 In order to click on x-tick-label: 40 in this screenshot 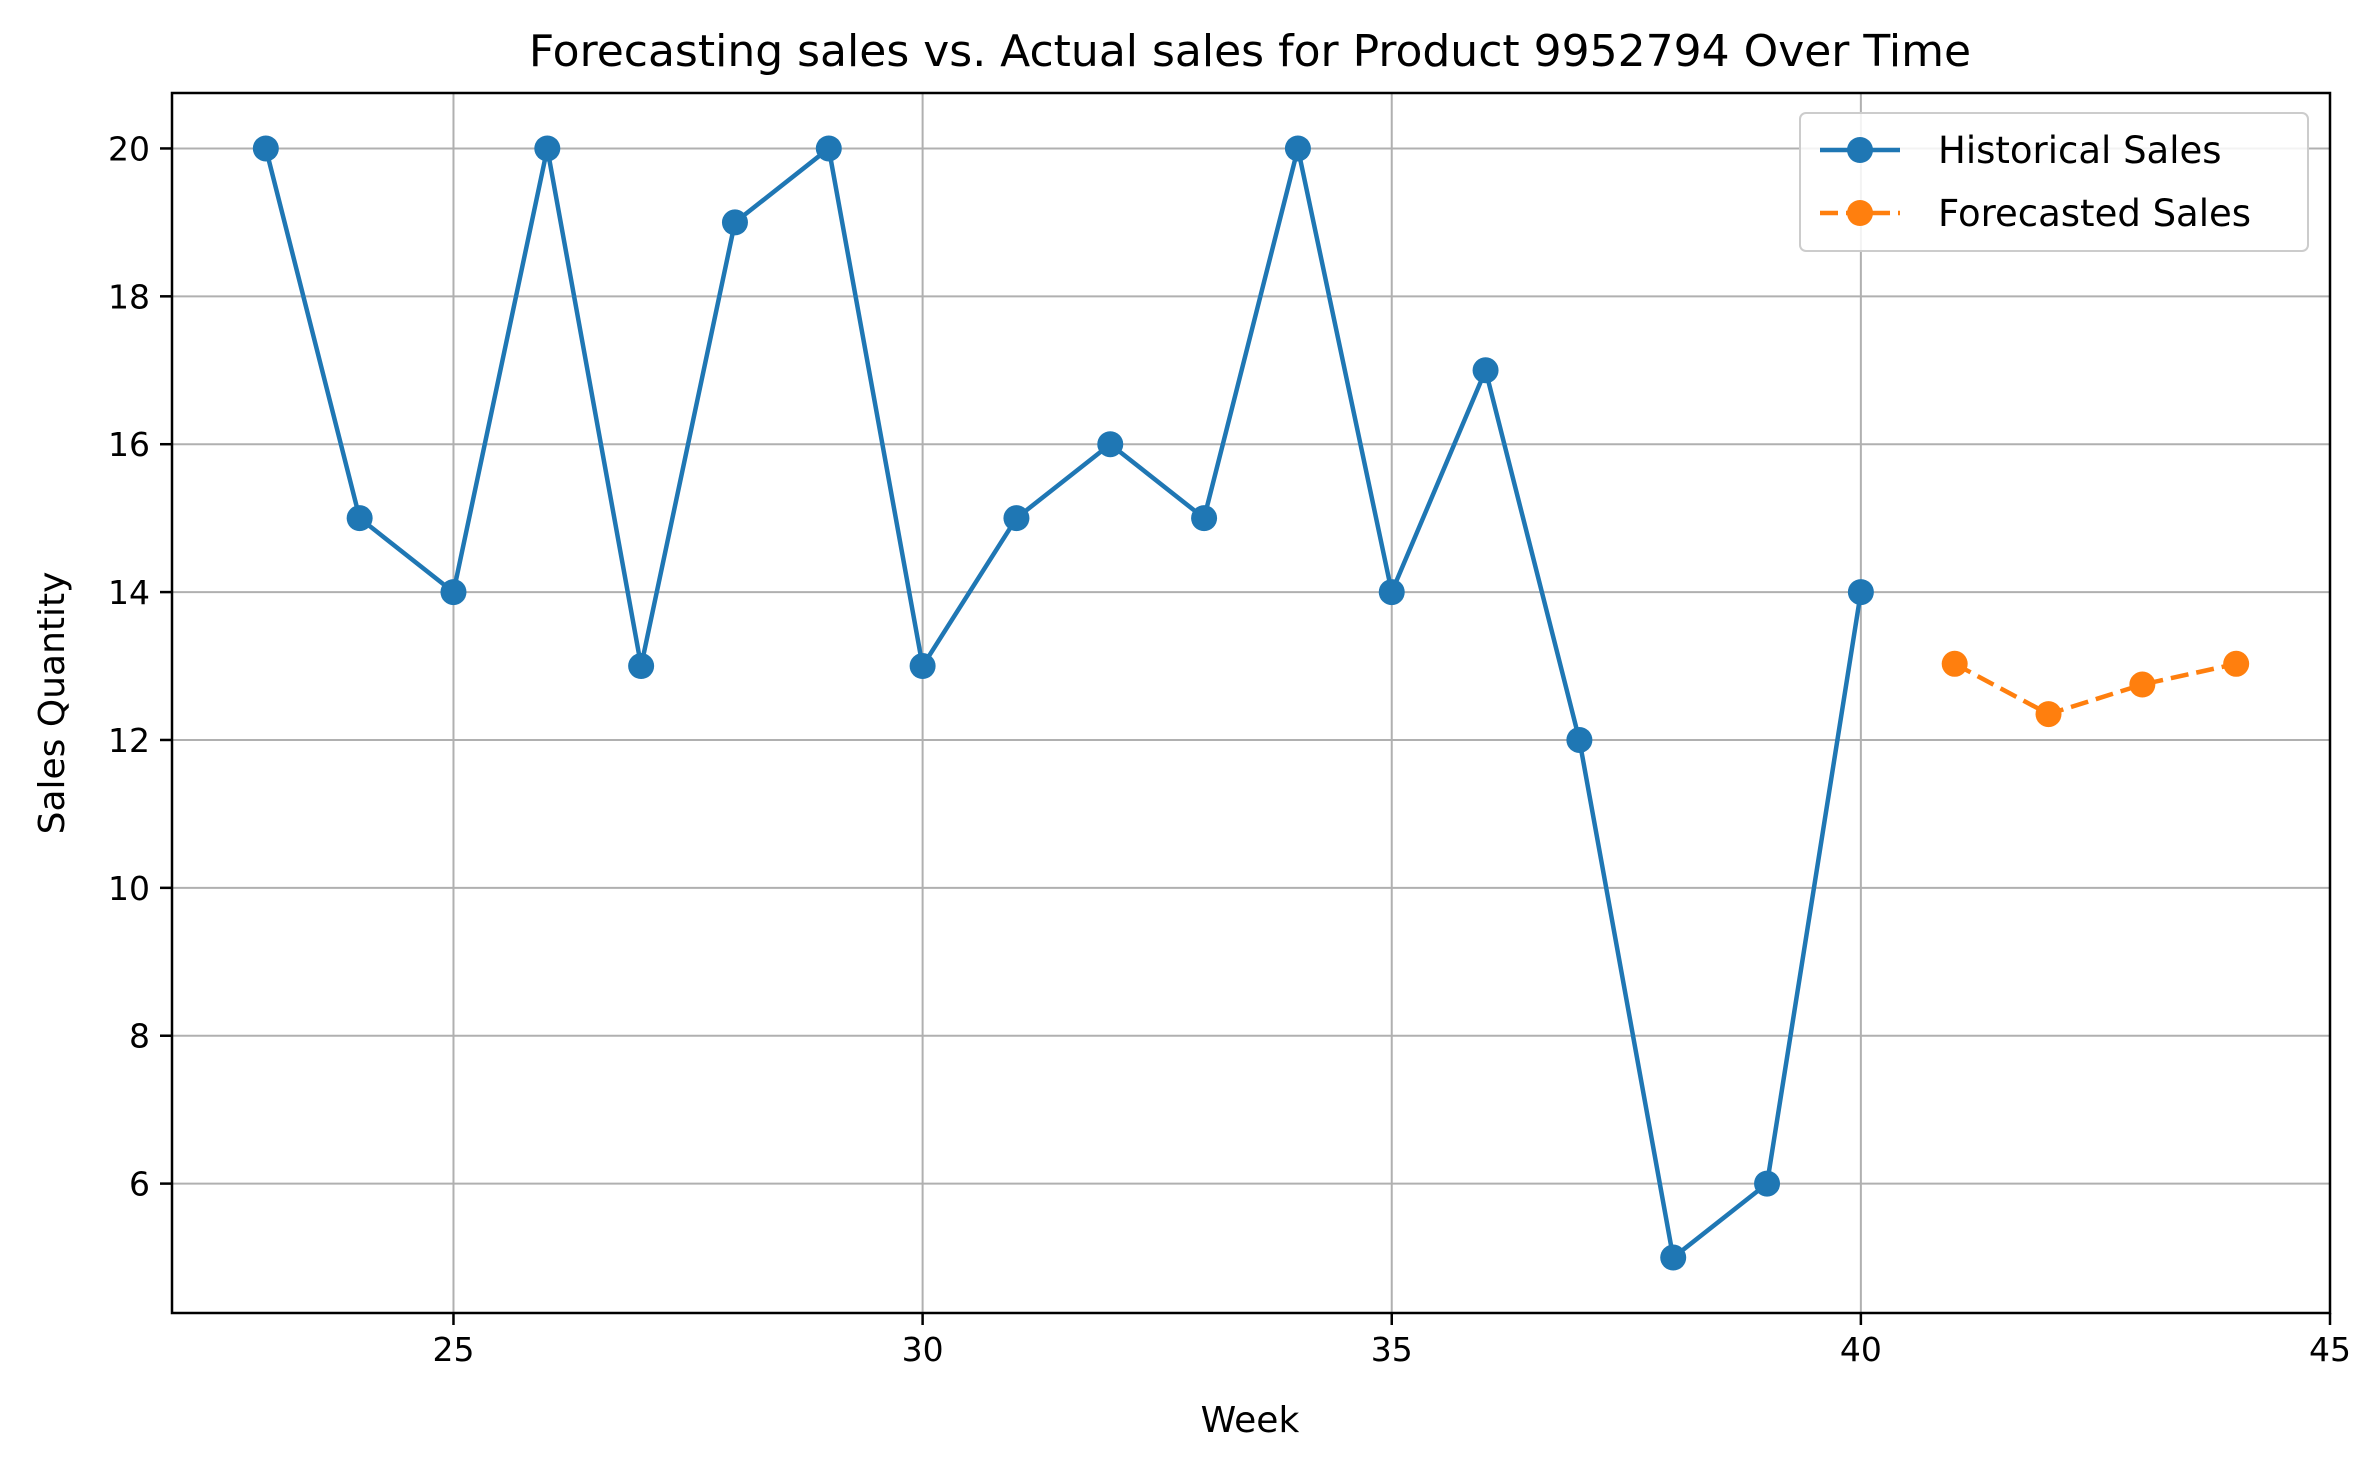, I will do `click(1861, 1349)`.